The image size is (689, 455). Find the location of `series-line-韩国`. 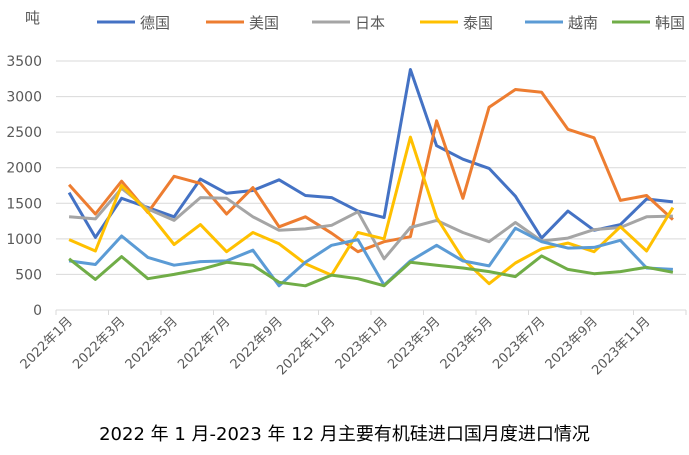

series-line-韩国 is located at coordinates (371, 271).